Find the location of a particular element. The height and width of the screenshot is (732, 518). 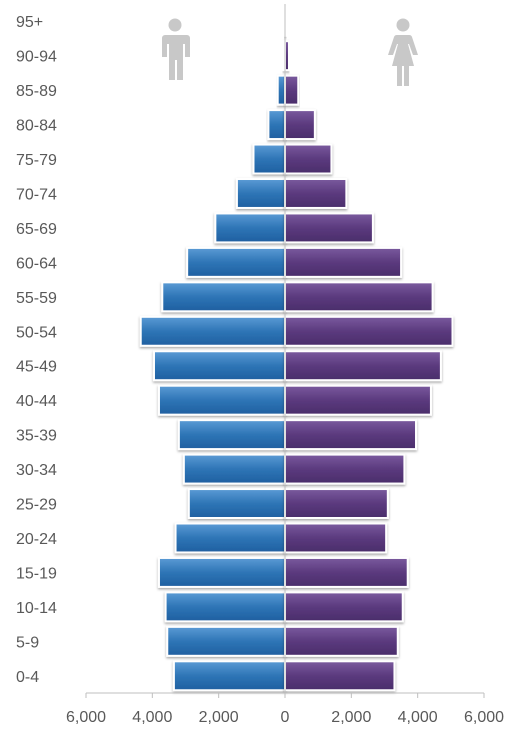

category-label: 0-4 is located at coordinates (27, 677).